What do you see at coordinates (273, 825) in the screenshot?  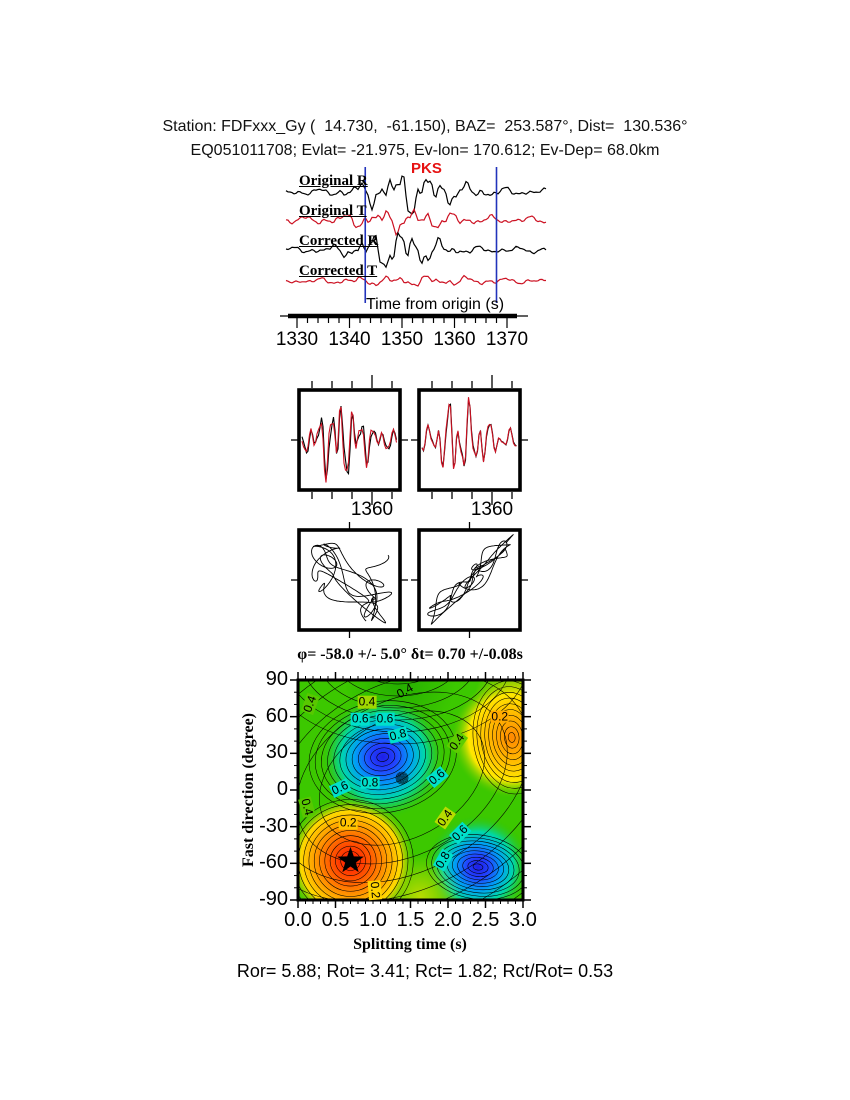 I see `contour-ytick-label: -30` at bounding box center [273, 825].